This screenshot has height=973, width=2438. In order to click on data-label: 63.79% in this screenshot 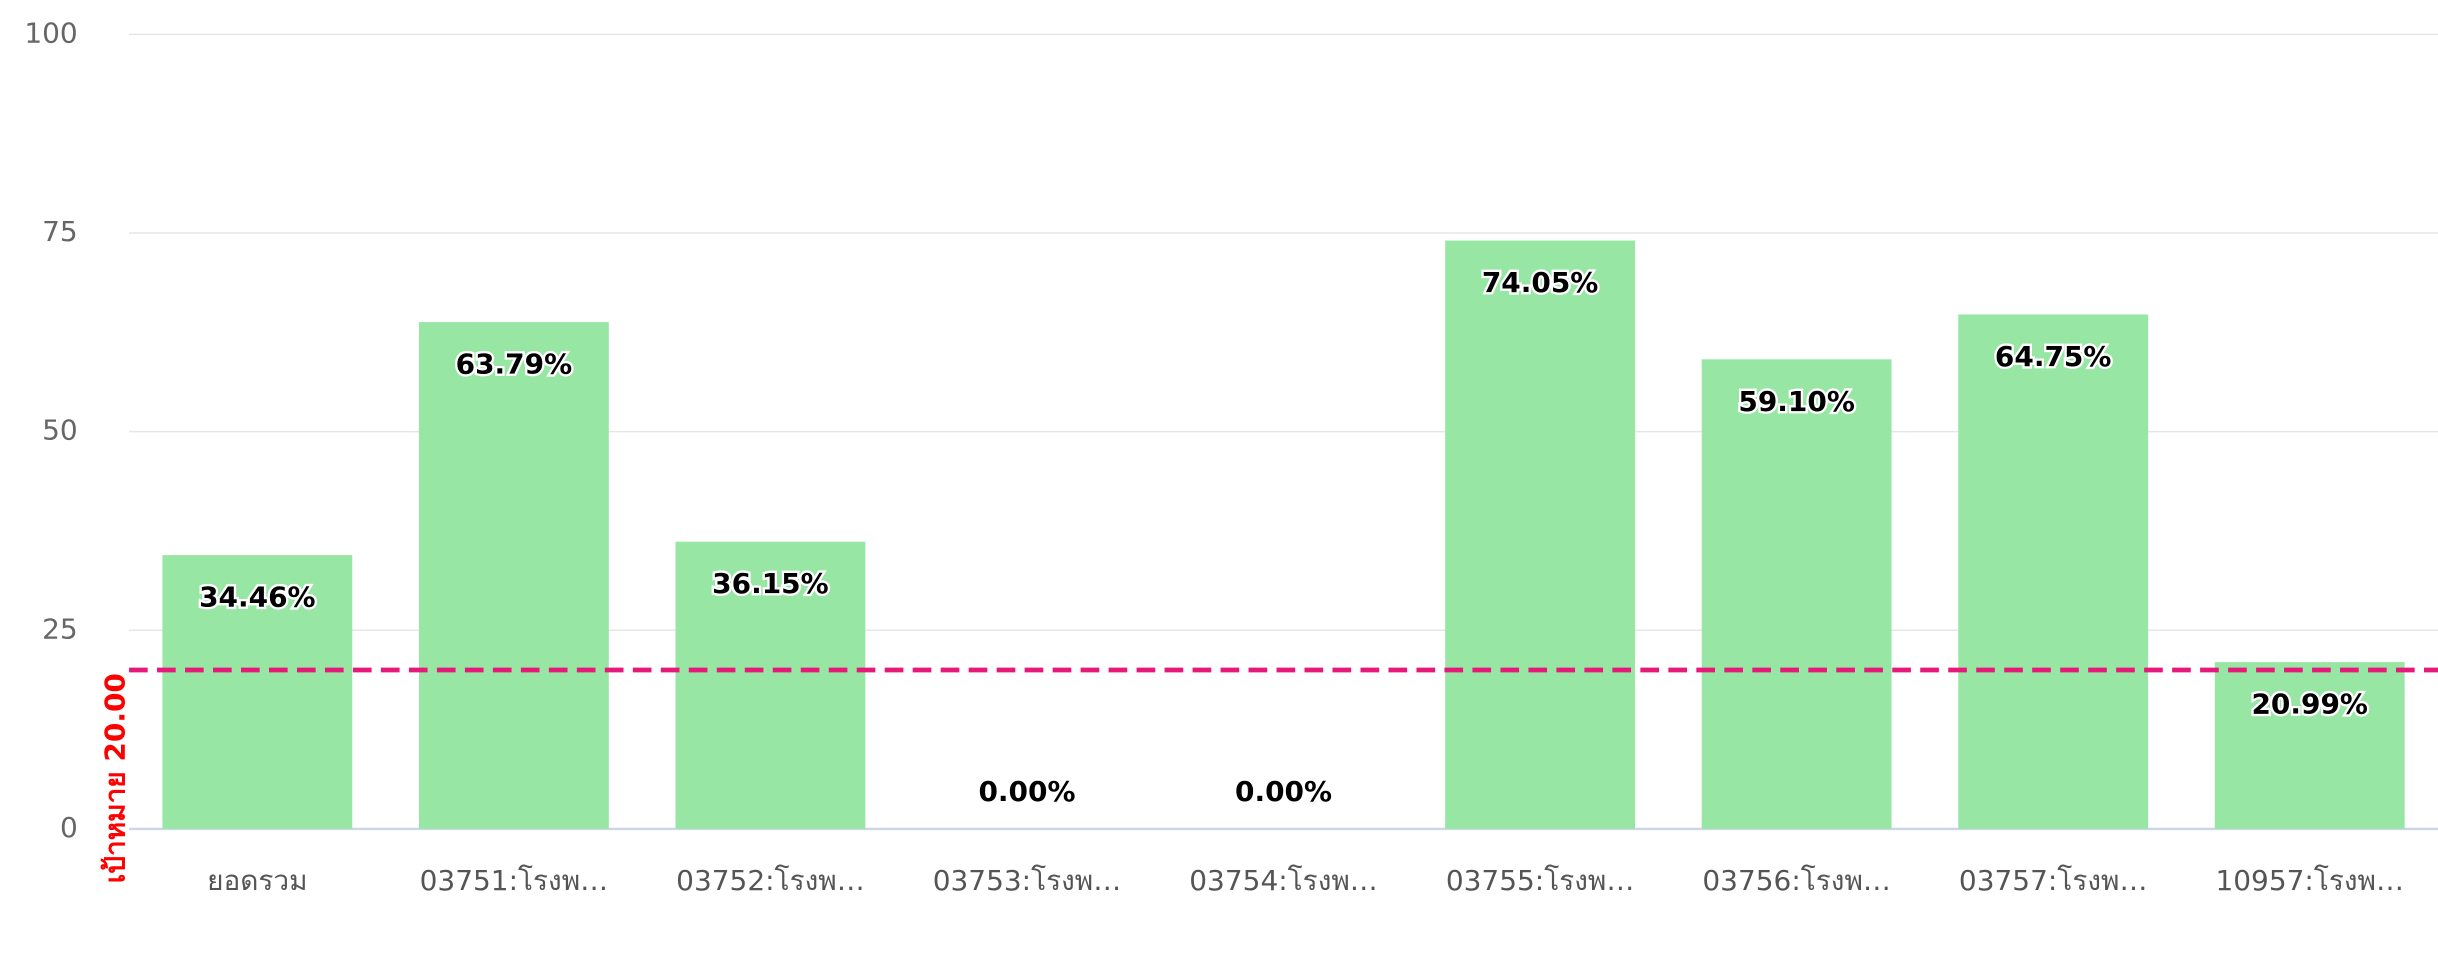, I will do `click(514, 364)`.